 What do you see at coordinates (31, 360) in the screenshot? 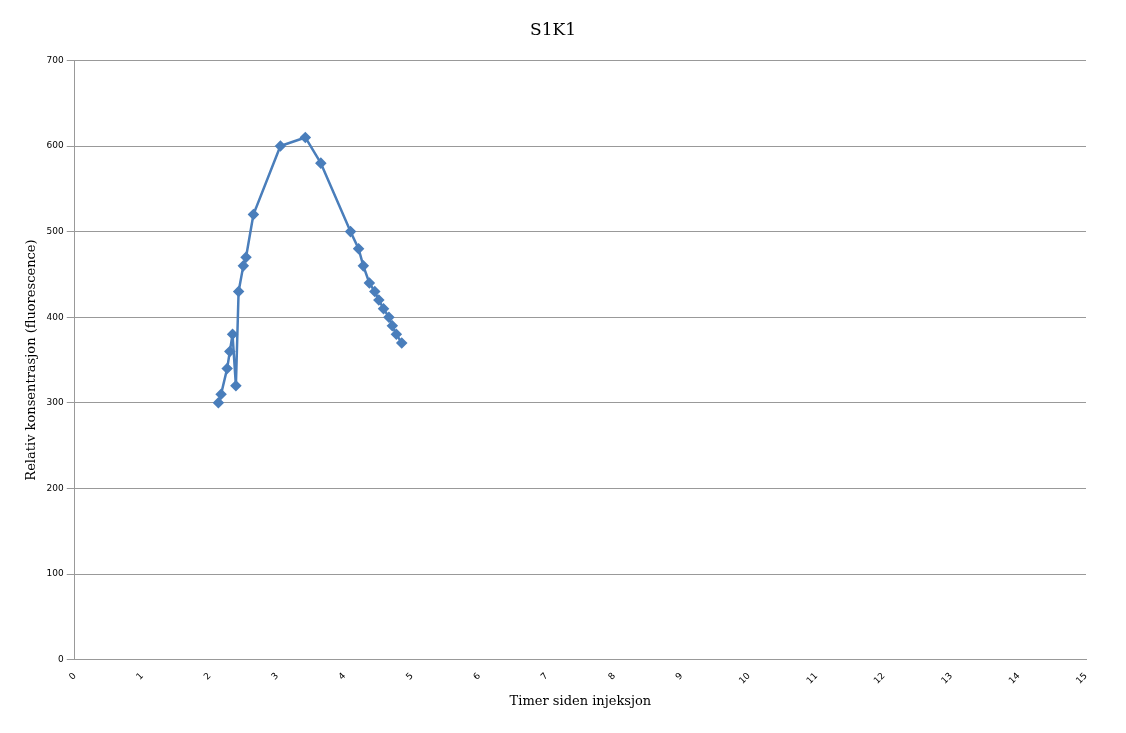
I see `y-axis-title: Relativ konsentrasjon (fluorescence)` at bounding box center [31, 360].